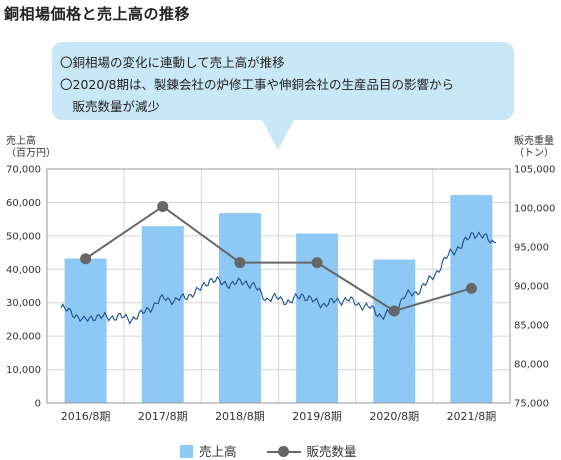  Describe the element at coordinates (172, 62) in the screenshot. I see `callout-line-1: 〇銅相場の変化に連動して売上高が推移` at that location.